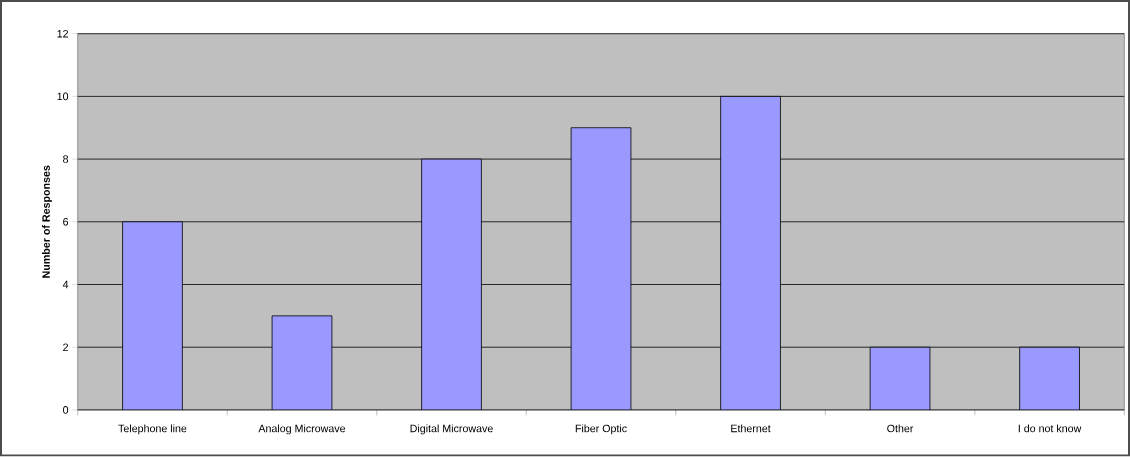 Image resolution: width=1130 pixels, height=457 pixels. I want to click on y-tick-label: 0, so click(66, 410).